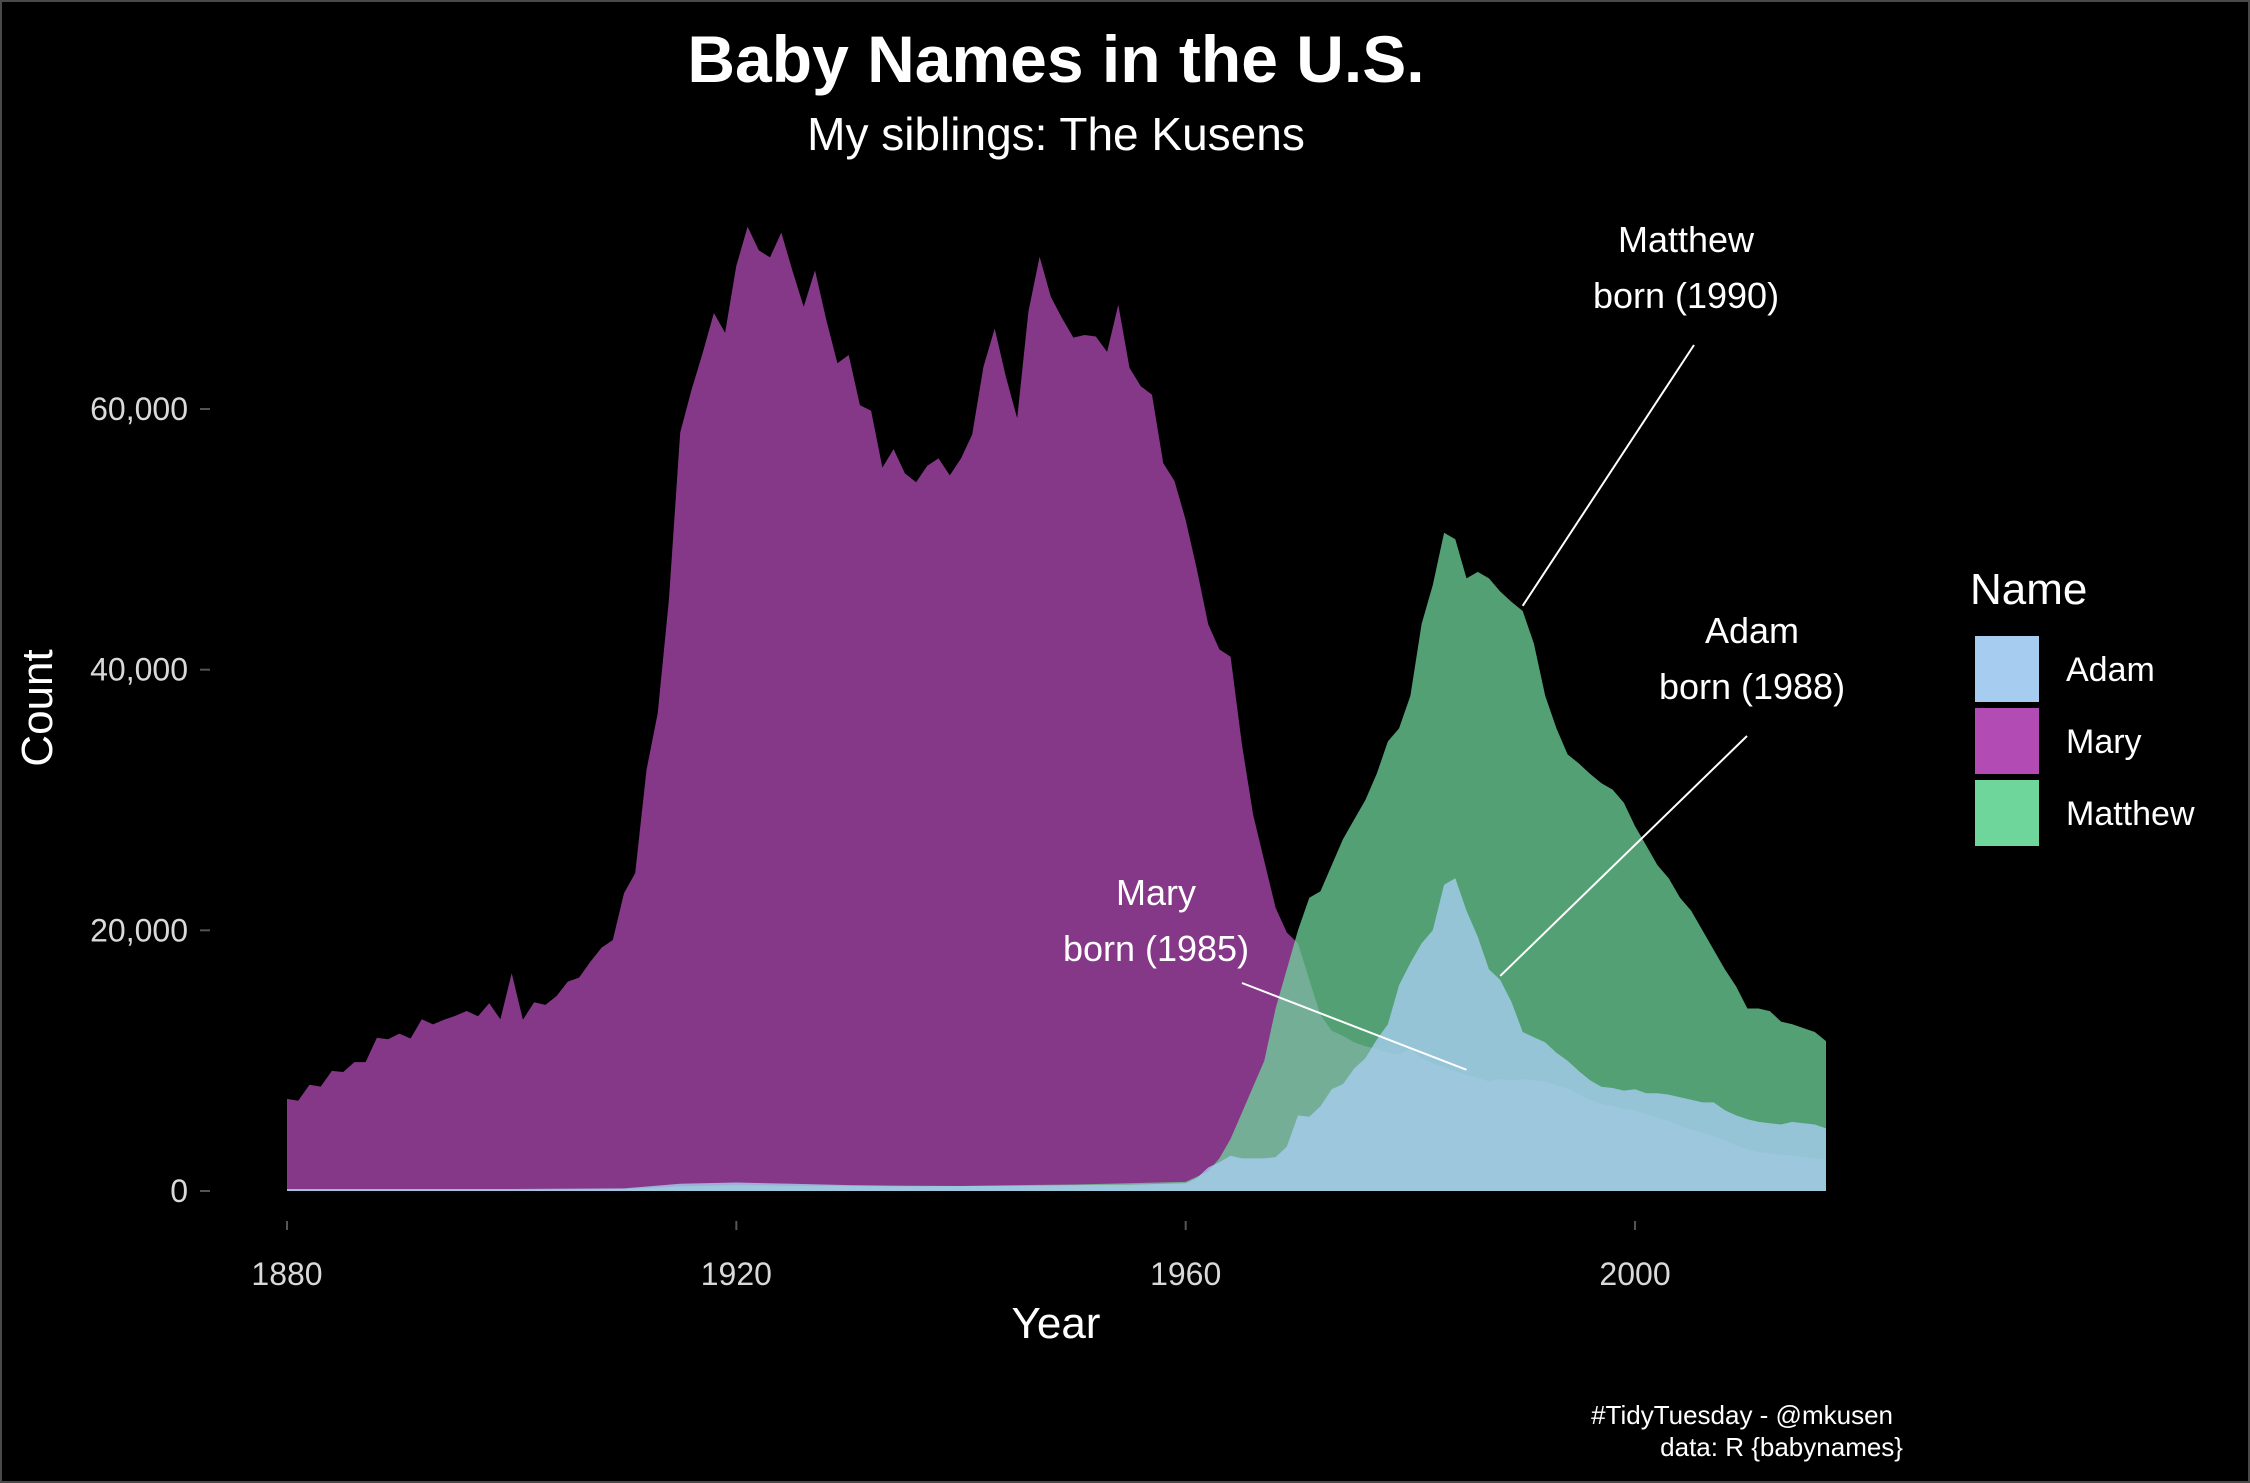 The height and width of the screenshot is (1483, 2250). I want to click on x-axis: 1880 1920 1960 2000, so click(961, 1256).